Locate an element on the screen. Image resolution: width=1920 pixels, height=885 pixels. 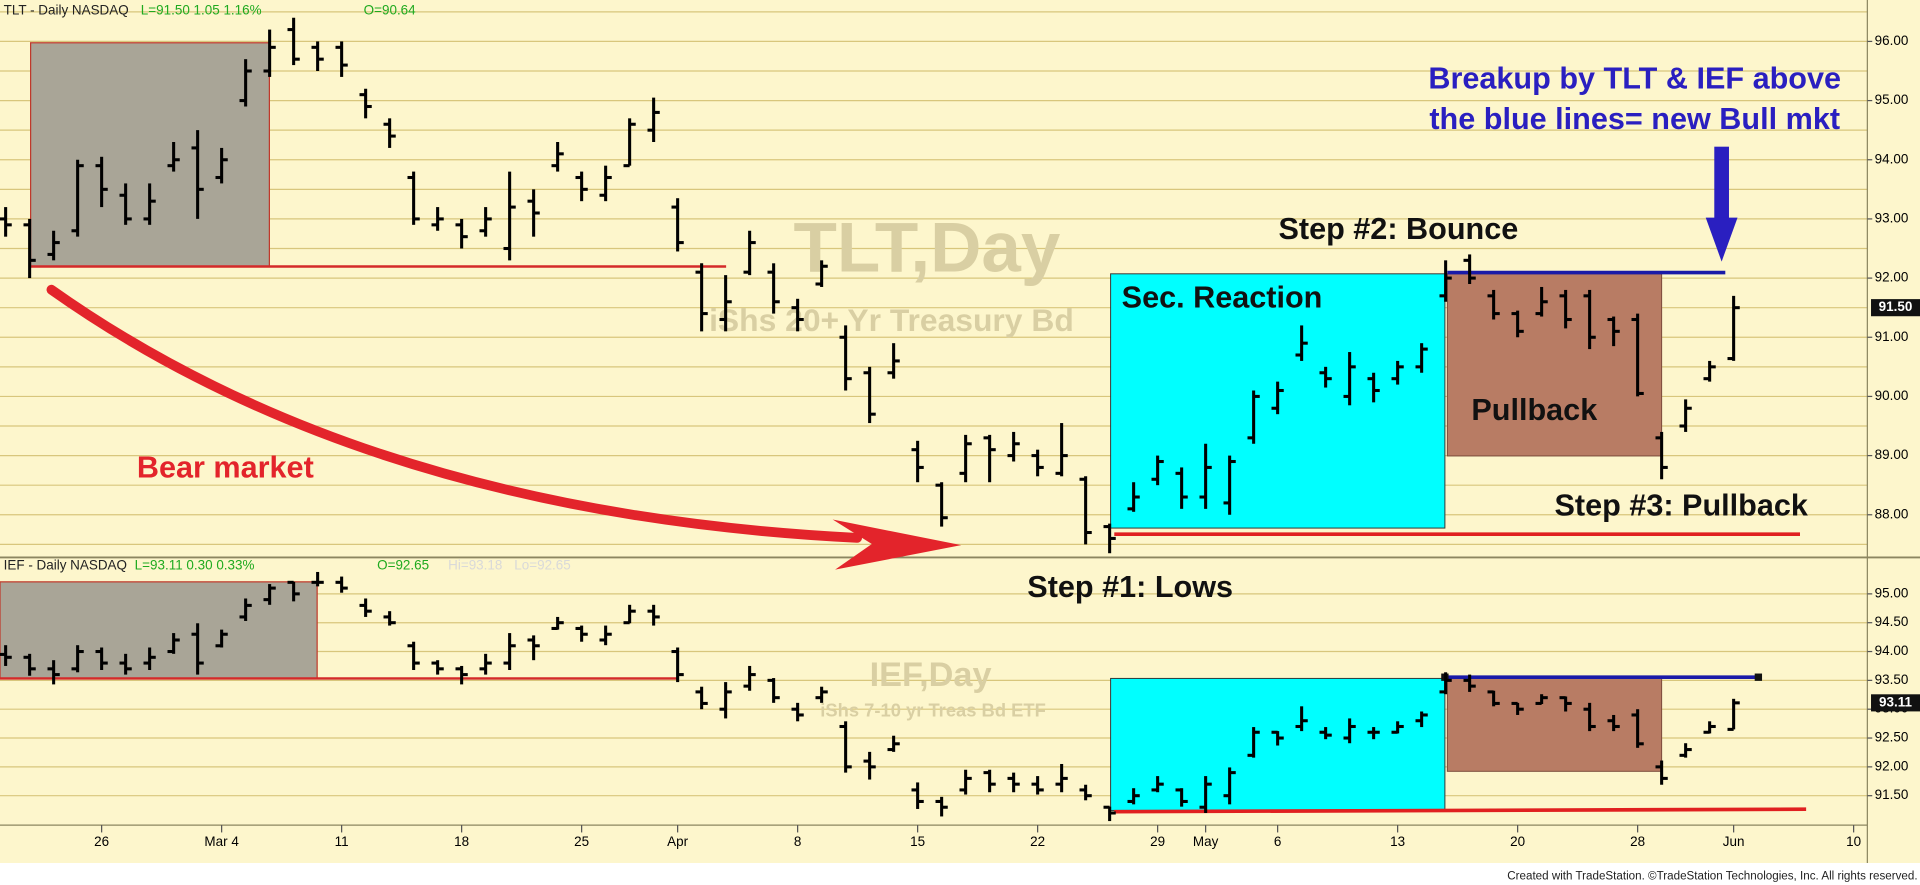
annotation: the blue lines= new Bull mkt is located at coordinates (1634, 119).